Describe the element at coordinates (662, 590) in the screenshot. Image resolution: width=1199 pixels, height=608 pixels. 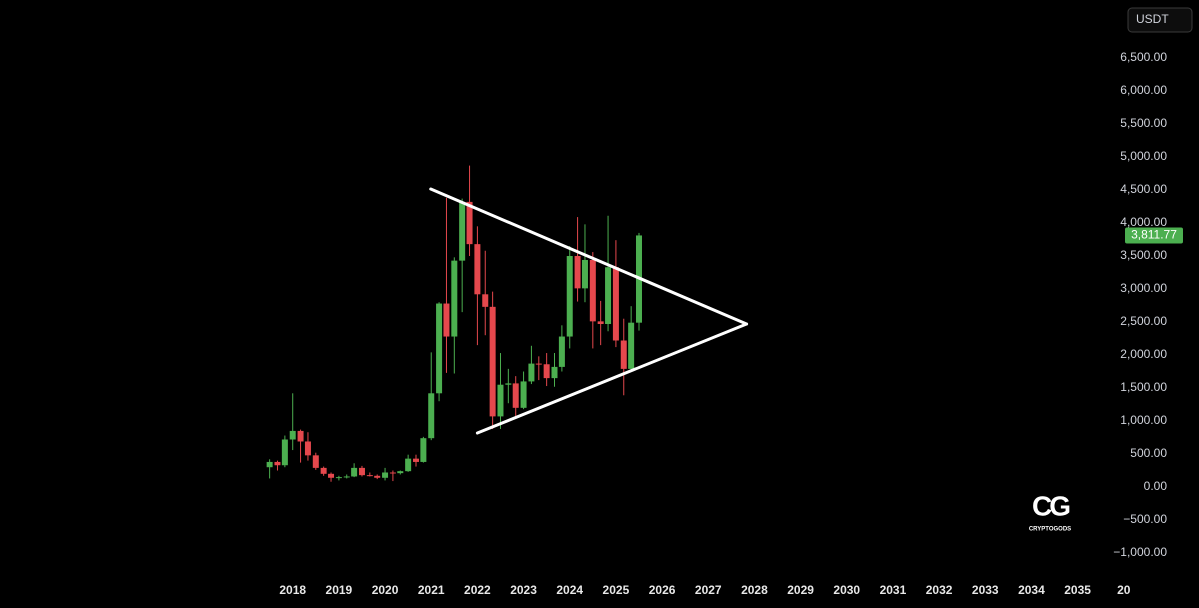
I see `x-tick-label: 2026` at that location.